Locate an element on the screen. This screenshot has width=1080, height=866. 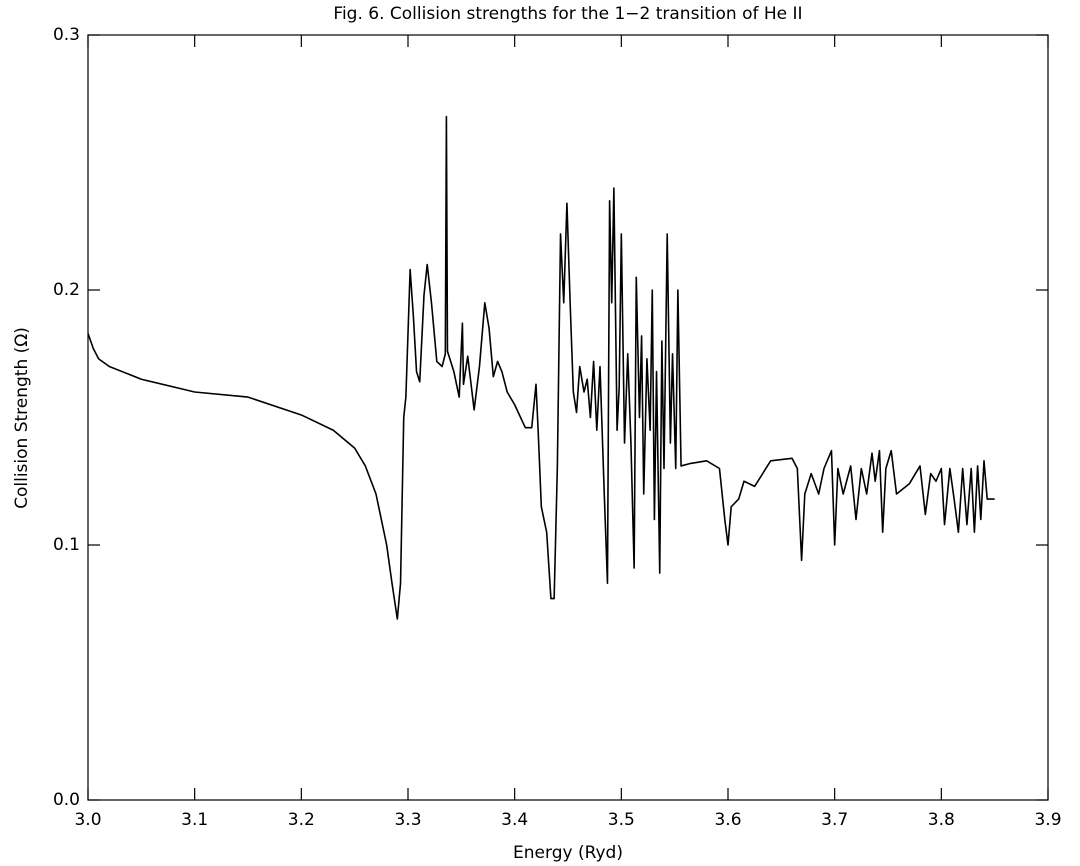
x-tick-label: 3.6 is located at coordinates (727, 820).